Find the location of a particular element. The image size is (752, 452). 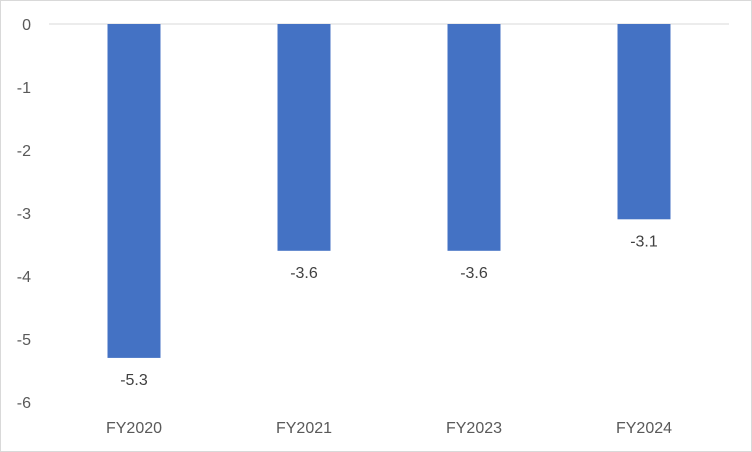

x-tick-label-fy2023: FY2023 is located at coordinates (474, 428).